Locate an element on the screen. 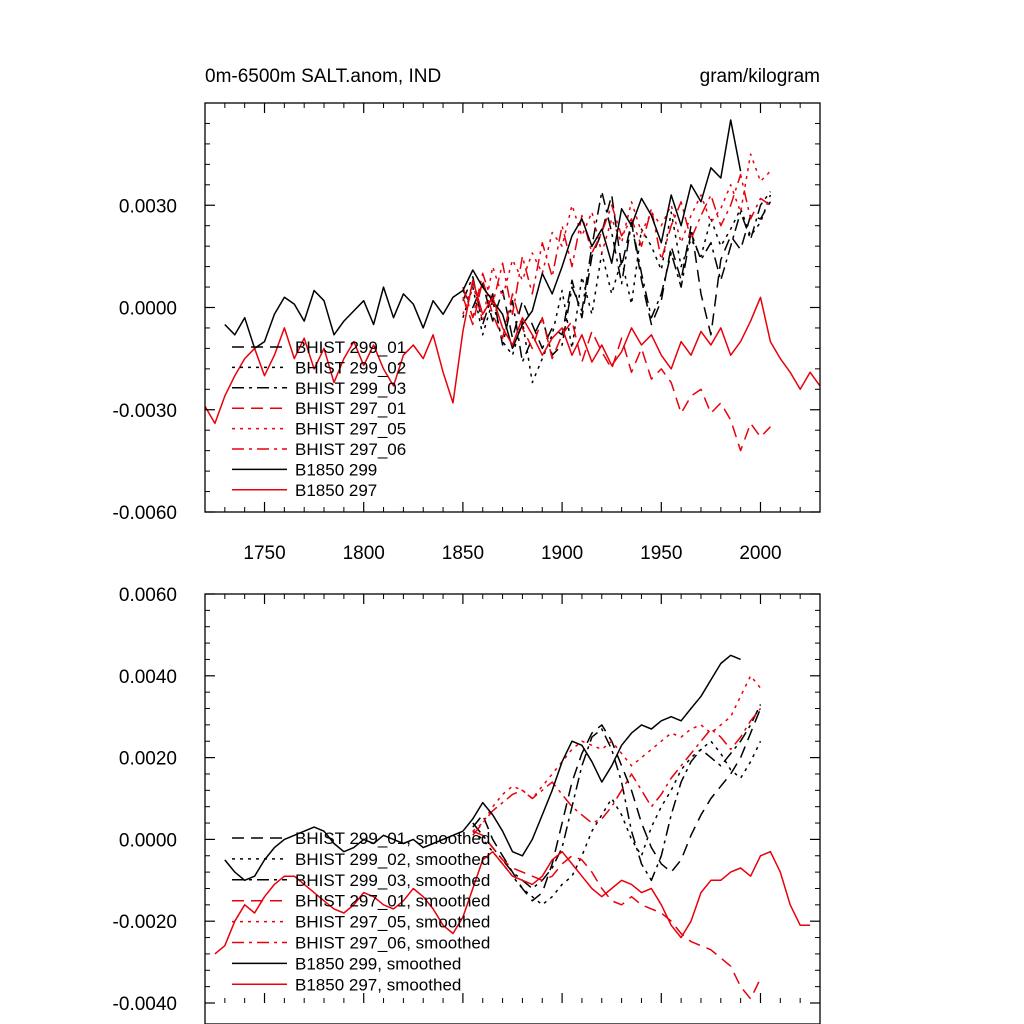 This screenshot has height=1024, width=1024. y-tick-label-bottom-2: 0.0020 is located at coordinates (148, 759).